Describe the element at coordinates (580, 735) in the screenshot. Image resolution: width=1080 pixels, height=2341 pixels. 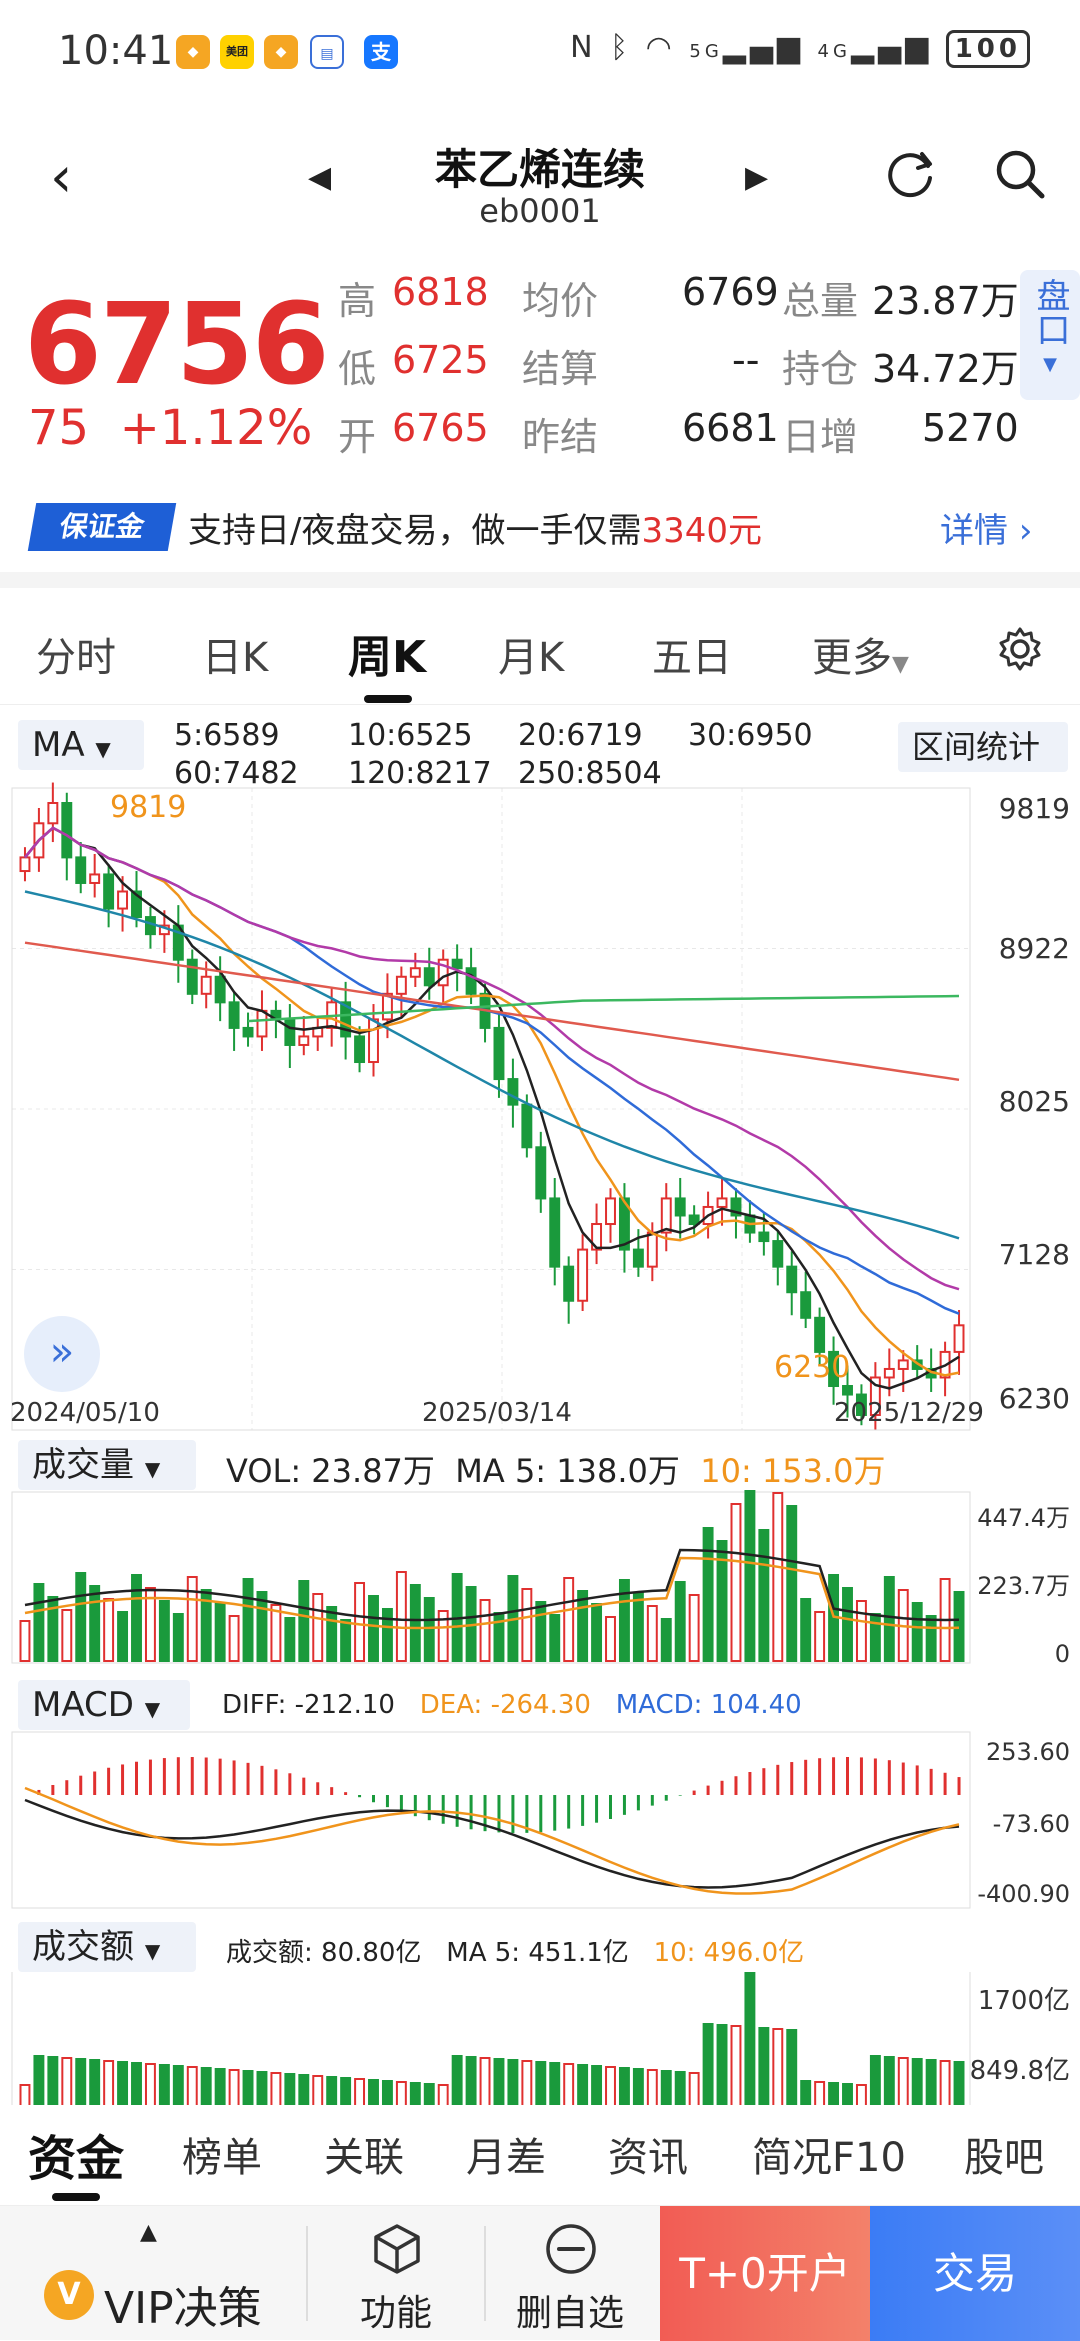
I see `ma-legend-20: 20:6719` at that location.